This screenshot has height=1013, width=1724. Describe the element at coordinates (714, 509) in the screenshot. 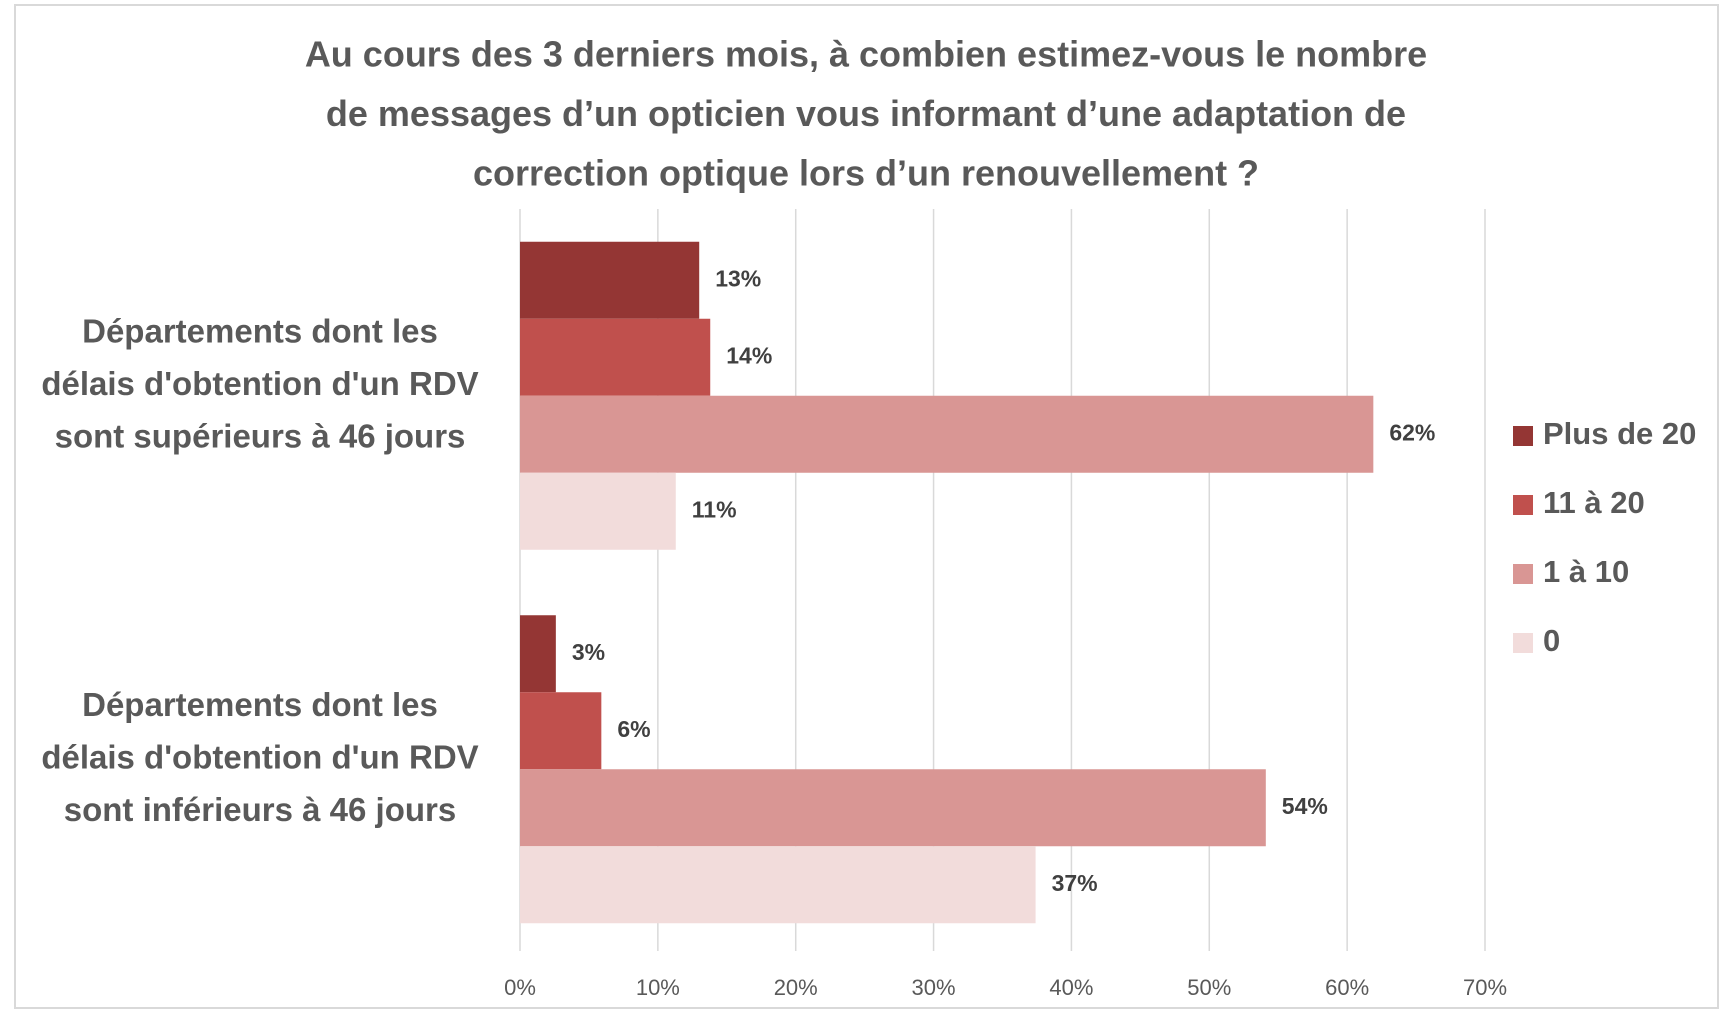

I see `data-label: 11%` at that location.